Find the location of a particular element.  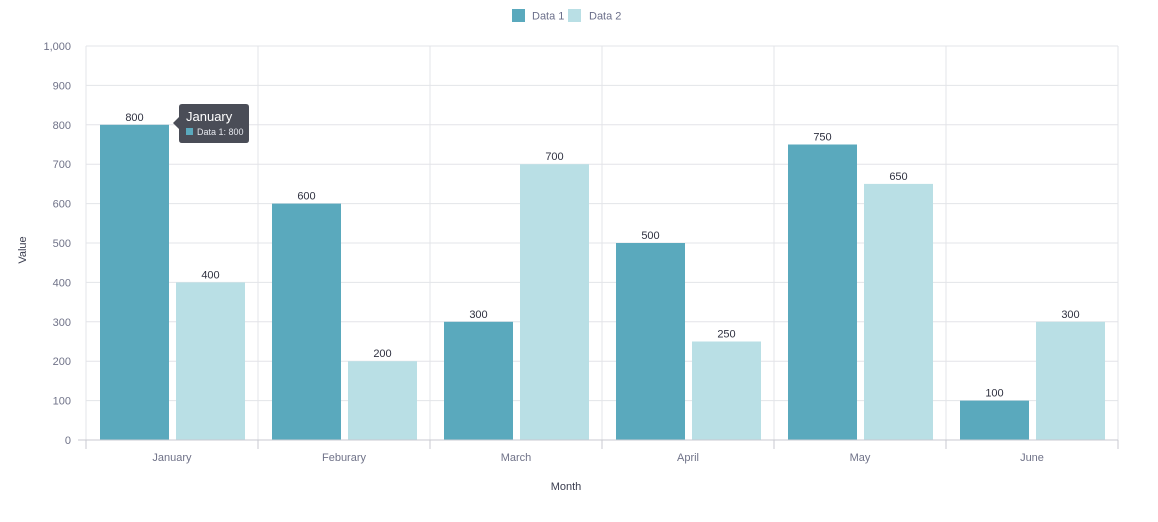

y-tick-label: 600 is located at coordinates (62, 205).